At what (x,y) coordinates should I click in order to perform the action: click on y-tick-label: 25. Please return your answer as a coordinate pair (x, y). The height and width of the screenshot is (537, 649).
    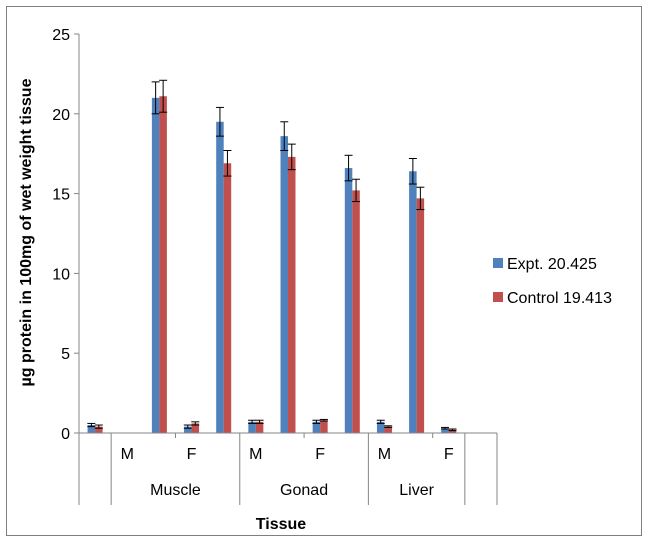
    Looking at the image, I should click on (61, 35).